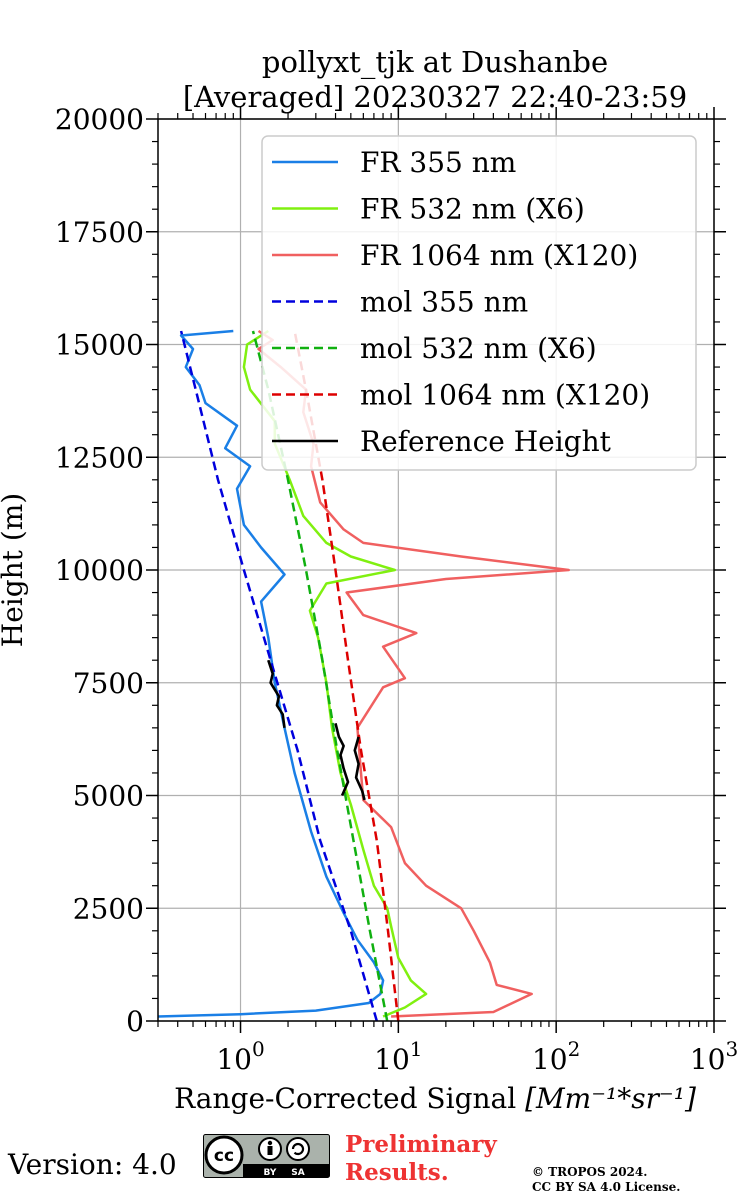 This screenshot has height=1200, width=750. Describe the element at coordinates (478, 348) in the screenshot. I see `legend-label-4: mol 532 nm (X6)` at that location.